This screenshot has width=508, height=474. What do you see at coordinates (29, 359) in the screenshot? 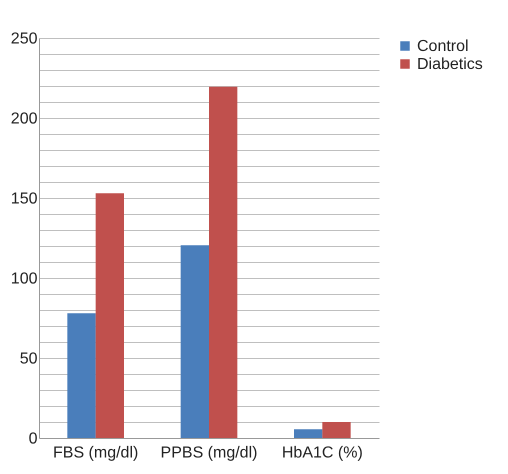
I see `y-tick-label: 50` at bounding box center [29, 359].